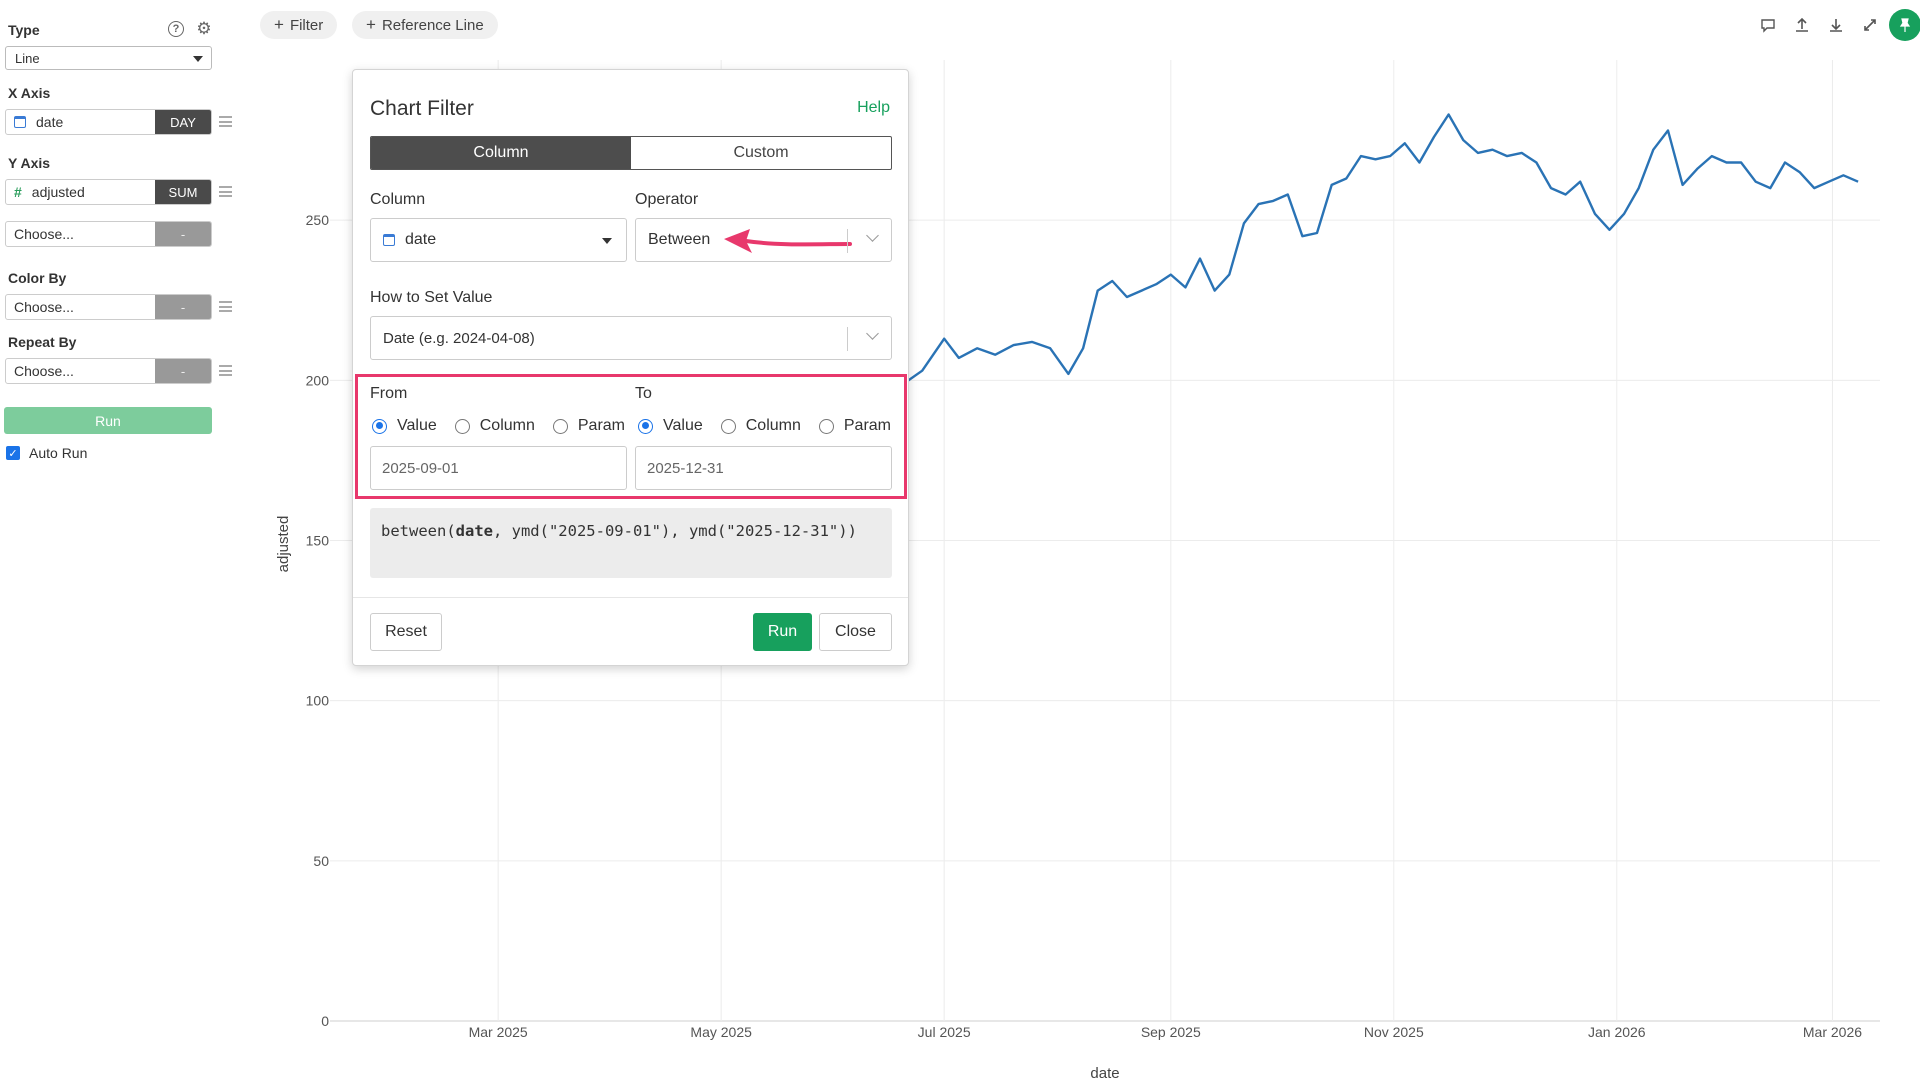  I want to click on operator-select: Between, so click(763, 240).